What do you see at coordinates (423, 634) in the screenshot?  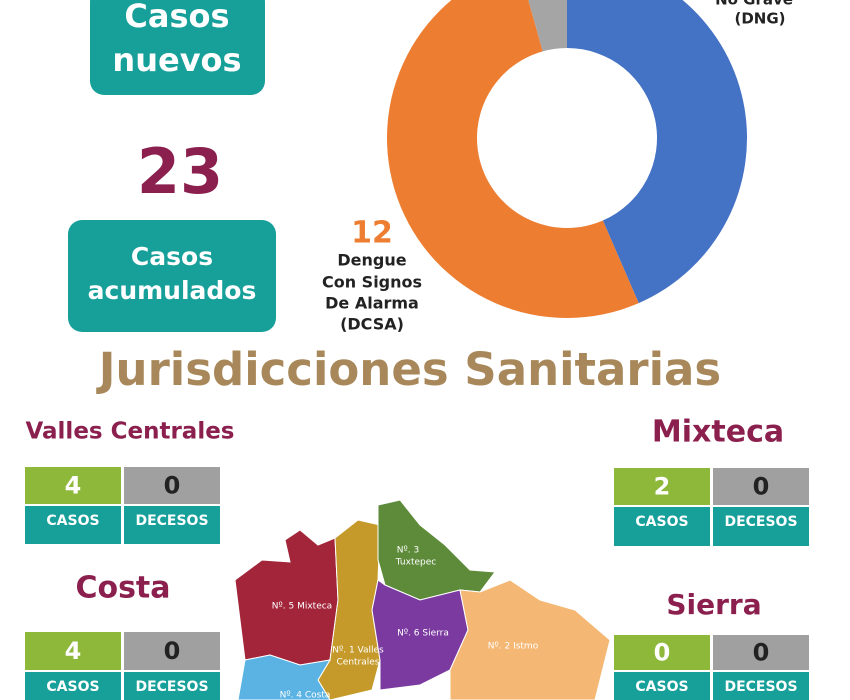 I see `map-label: Nº. 6 Sierra` at bounding box center [423, 634].